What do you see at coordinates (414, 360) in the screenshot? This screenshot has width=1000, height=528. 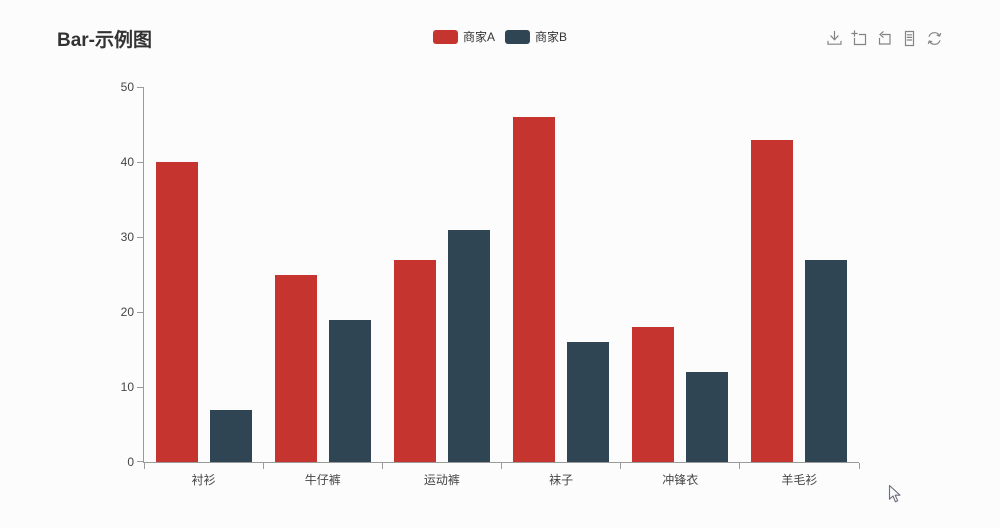 I see `bar-s0-c2` at bounding box center [414, 360].